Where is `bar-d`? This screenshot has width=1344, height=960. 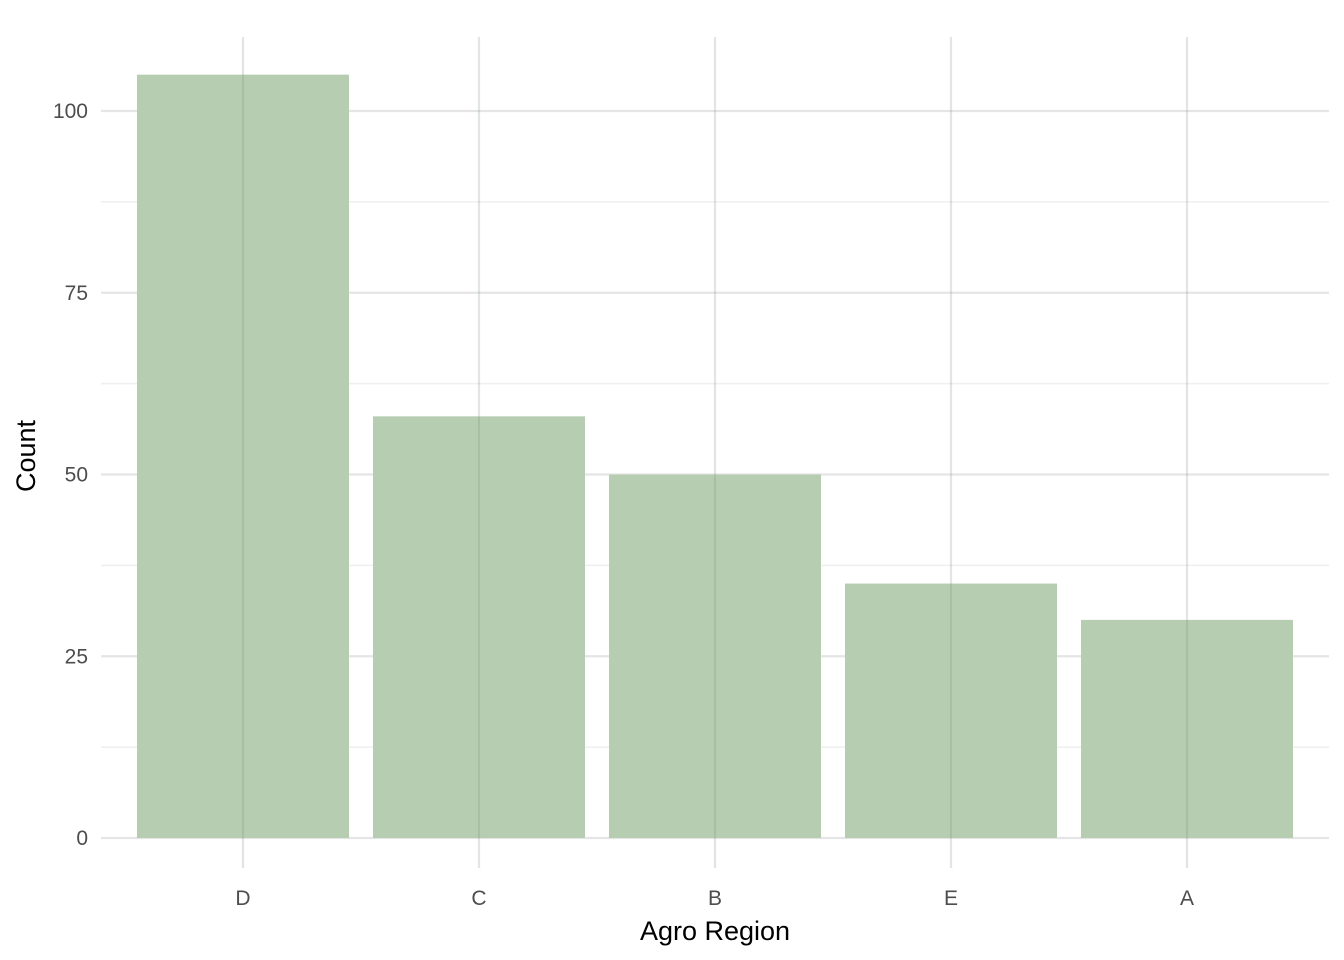 bar-d is located at coordinates (243, 456).